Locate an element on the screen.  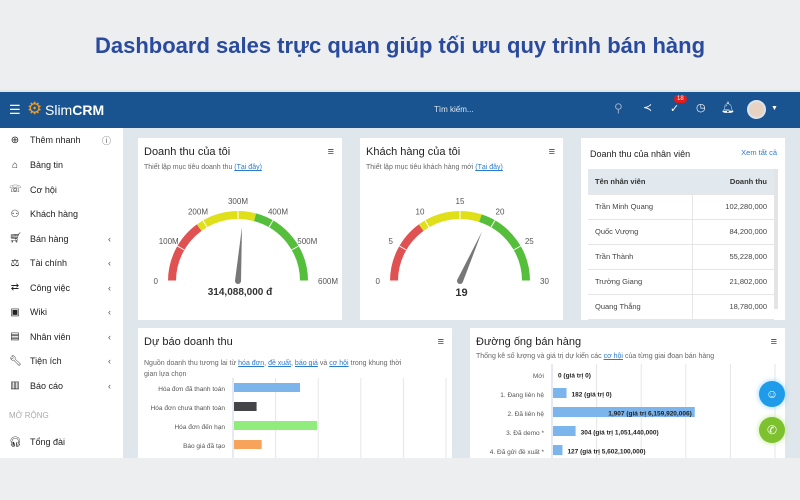
sidebar-item: ▥ Báo cáo ‹ is located at coordinates (61, 386).